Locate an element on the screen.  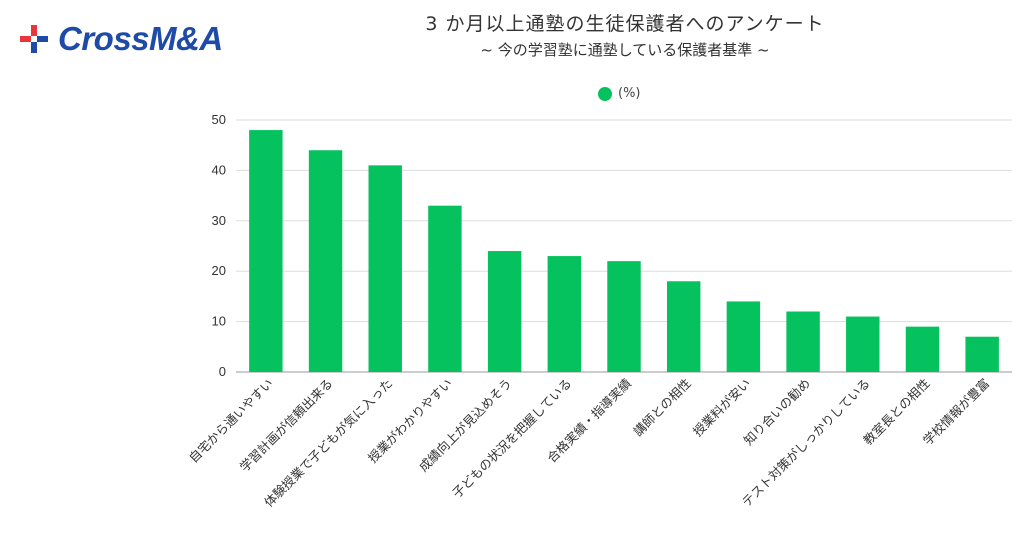
y-tick-label: 50 is located at coordinates (219, 119).